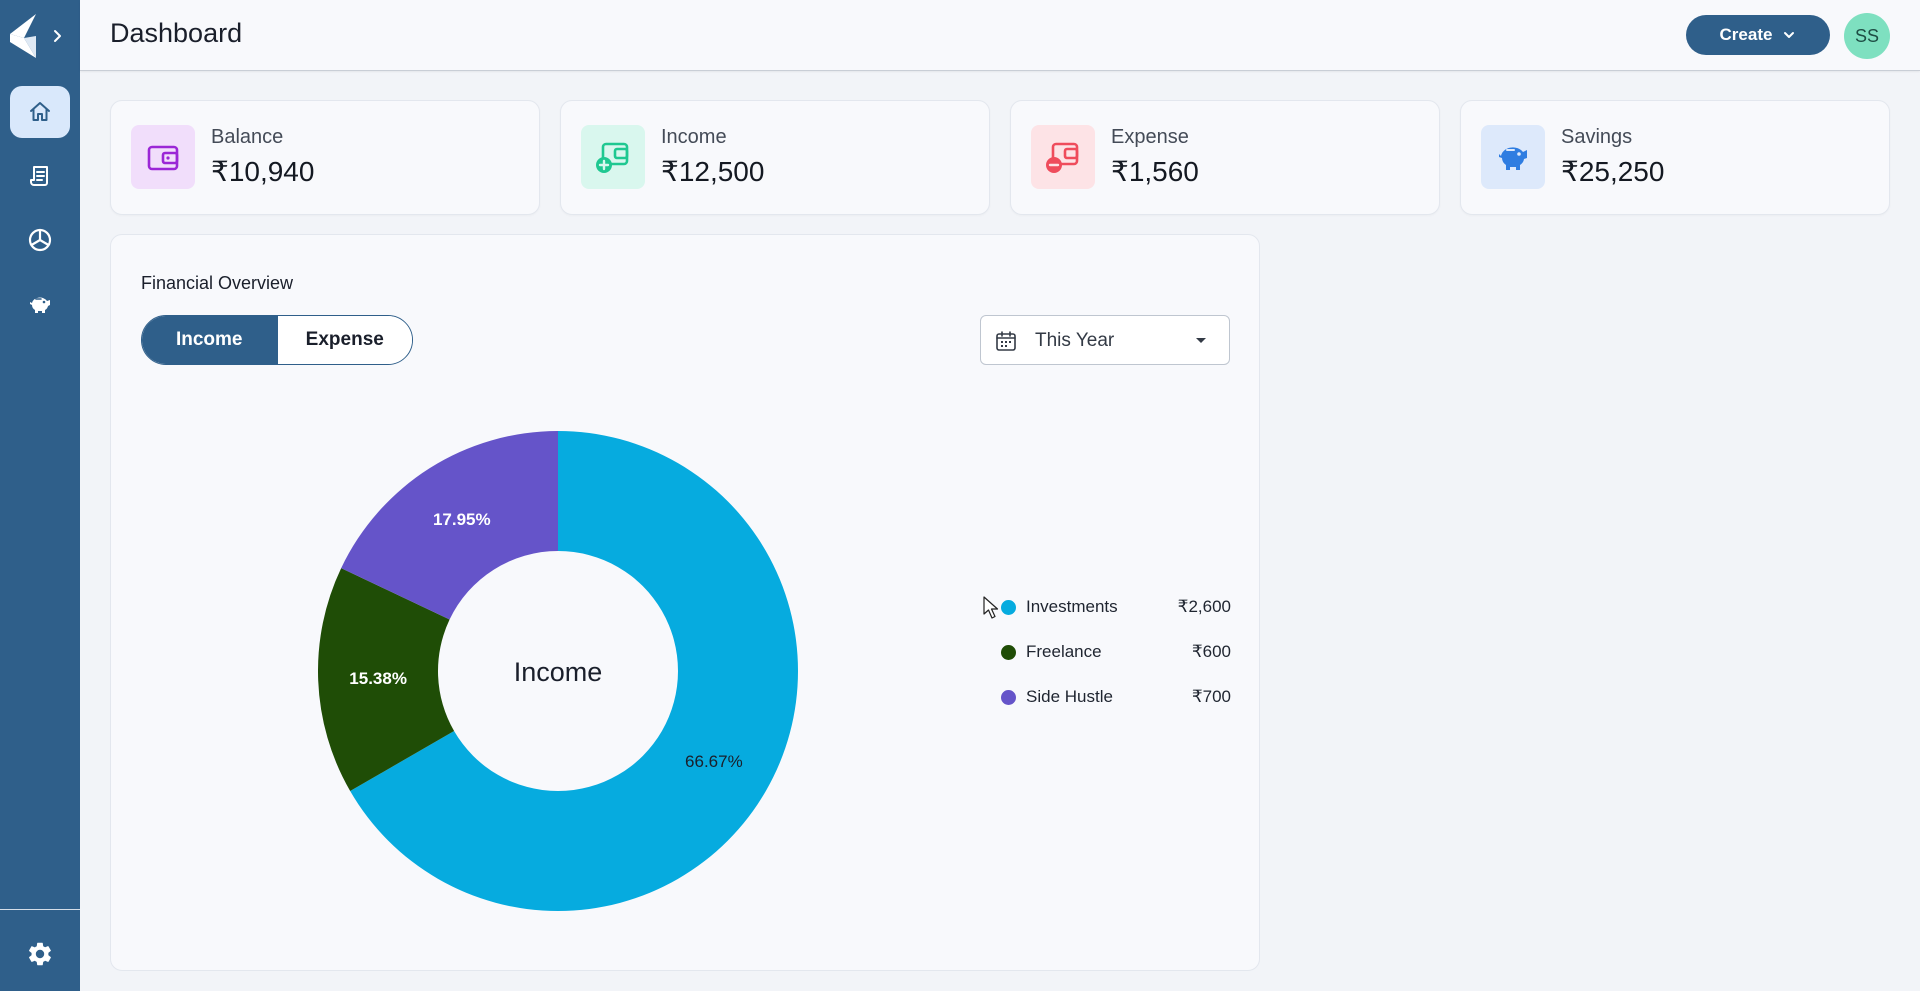  What do you see at coordinates (1867, 36) in the screenshot?
I see `avatar: SS` at bounding box center [1867, 36].